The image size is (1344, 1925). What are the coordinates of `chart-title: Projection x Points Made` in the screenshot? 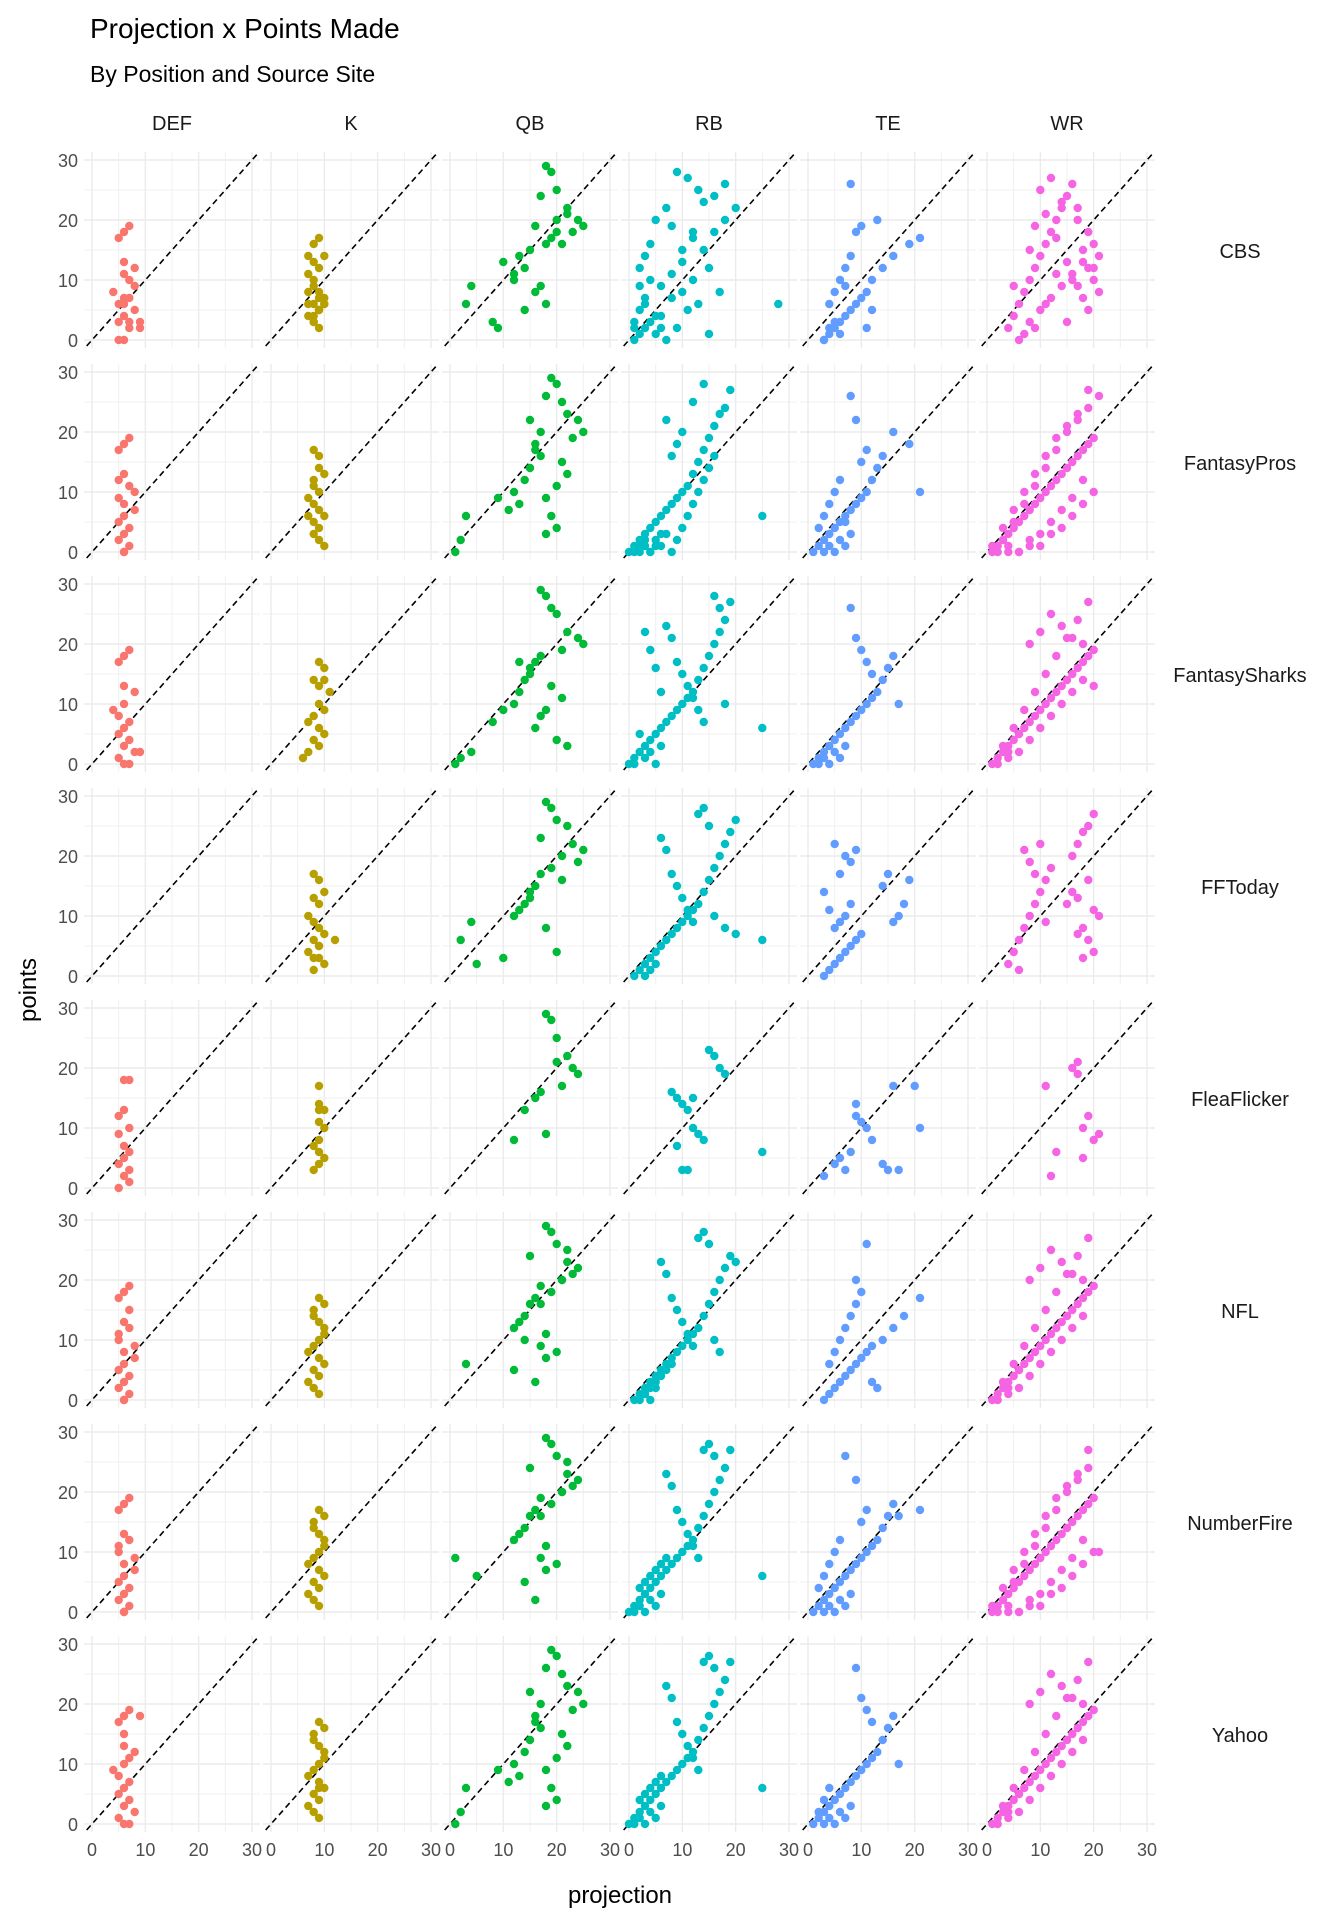 It's located at (245, 28).